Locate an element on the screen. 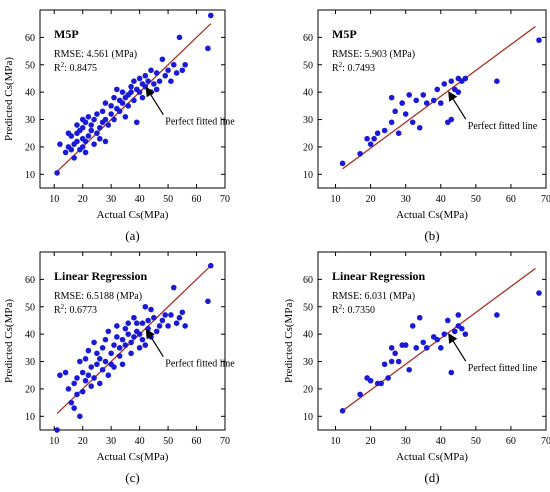 Image resolution: width=550 pixels, height=492 pixels. rmse-label: RMSE: 5.903 (MPa) is located at coordinates (373, 54).